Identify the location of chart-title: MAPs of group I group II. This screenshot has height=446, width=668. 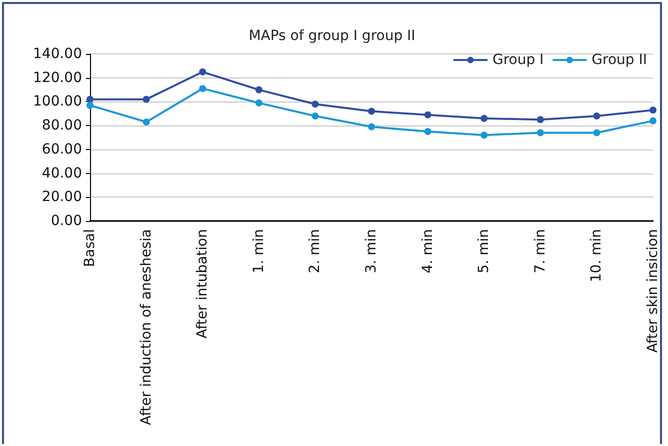
(332, 36).